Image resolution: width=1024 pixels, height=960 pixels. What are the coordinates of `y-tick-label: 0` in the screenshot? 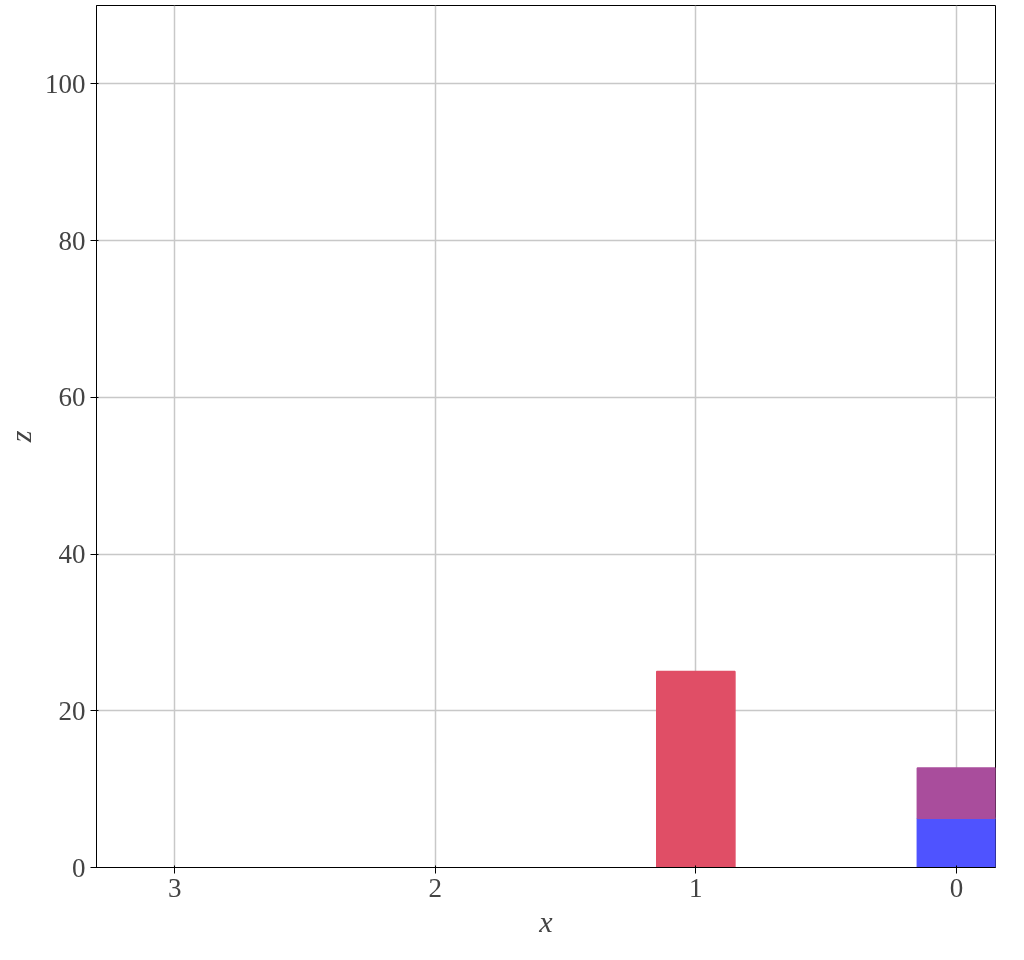 It's located at (79, 867).